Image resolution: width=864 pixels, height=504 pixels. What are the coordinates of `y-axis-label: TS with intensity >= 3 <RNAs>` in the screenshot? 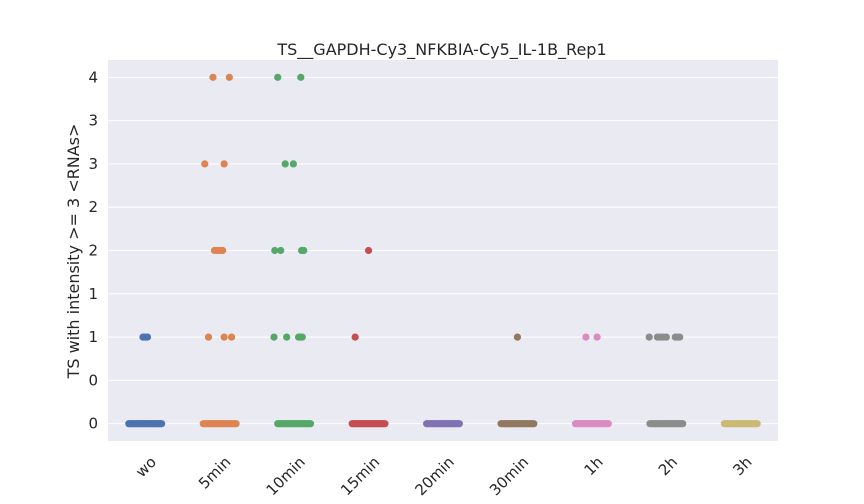 It's located at (73, 252).